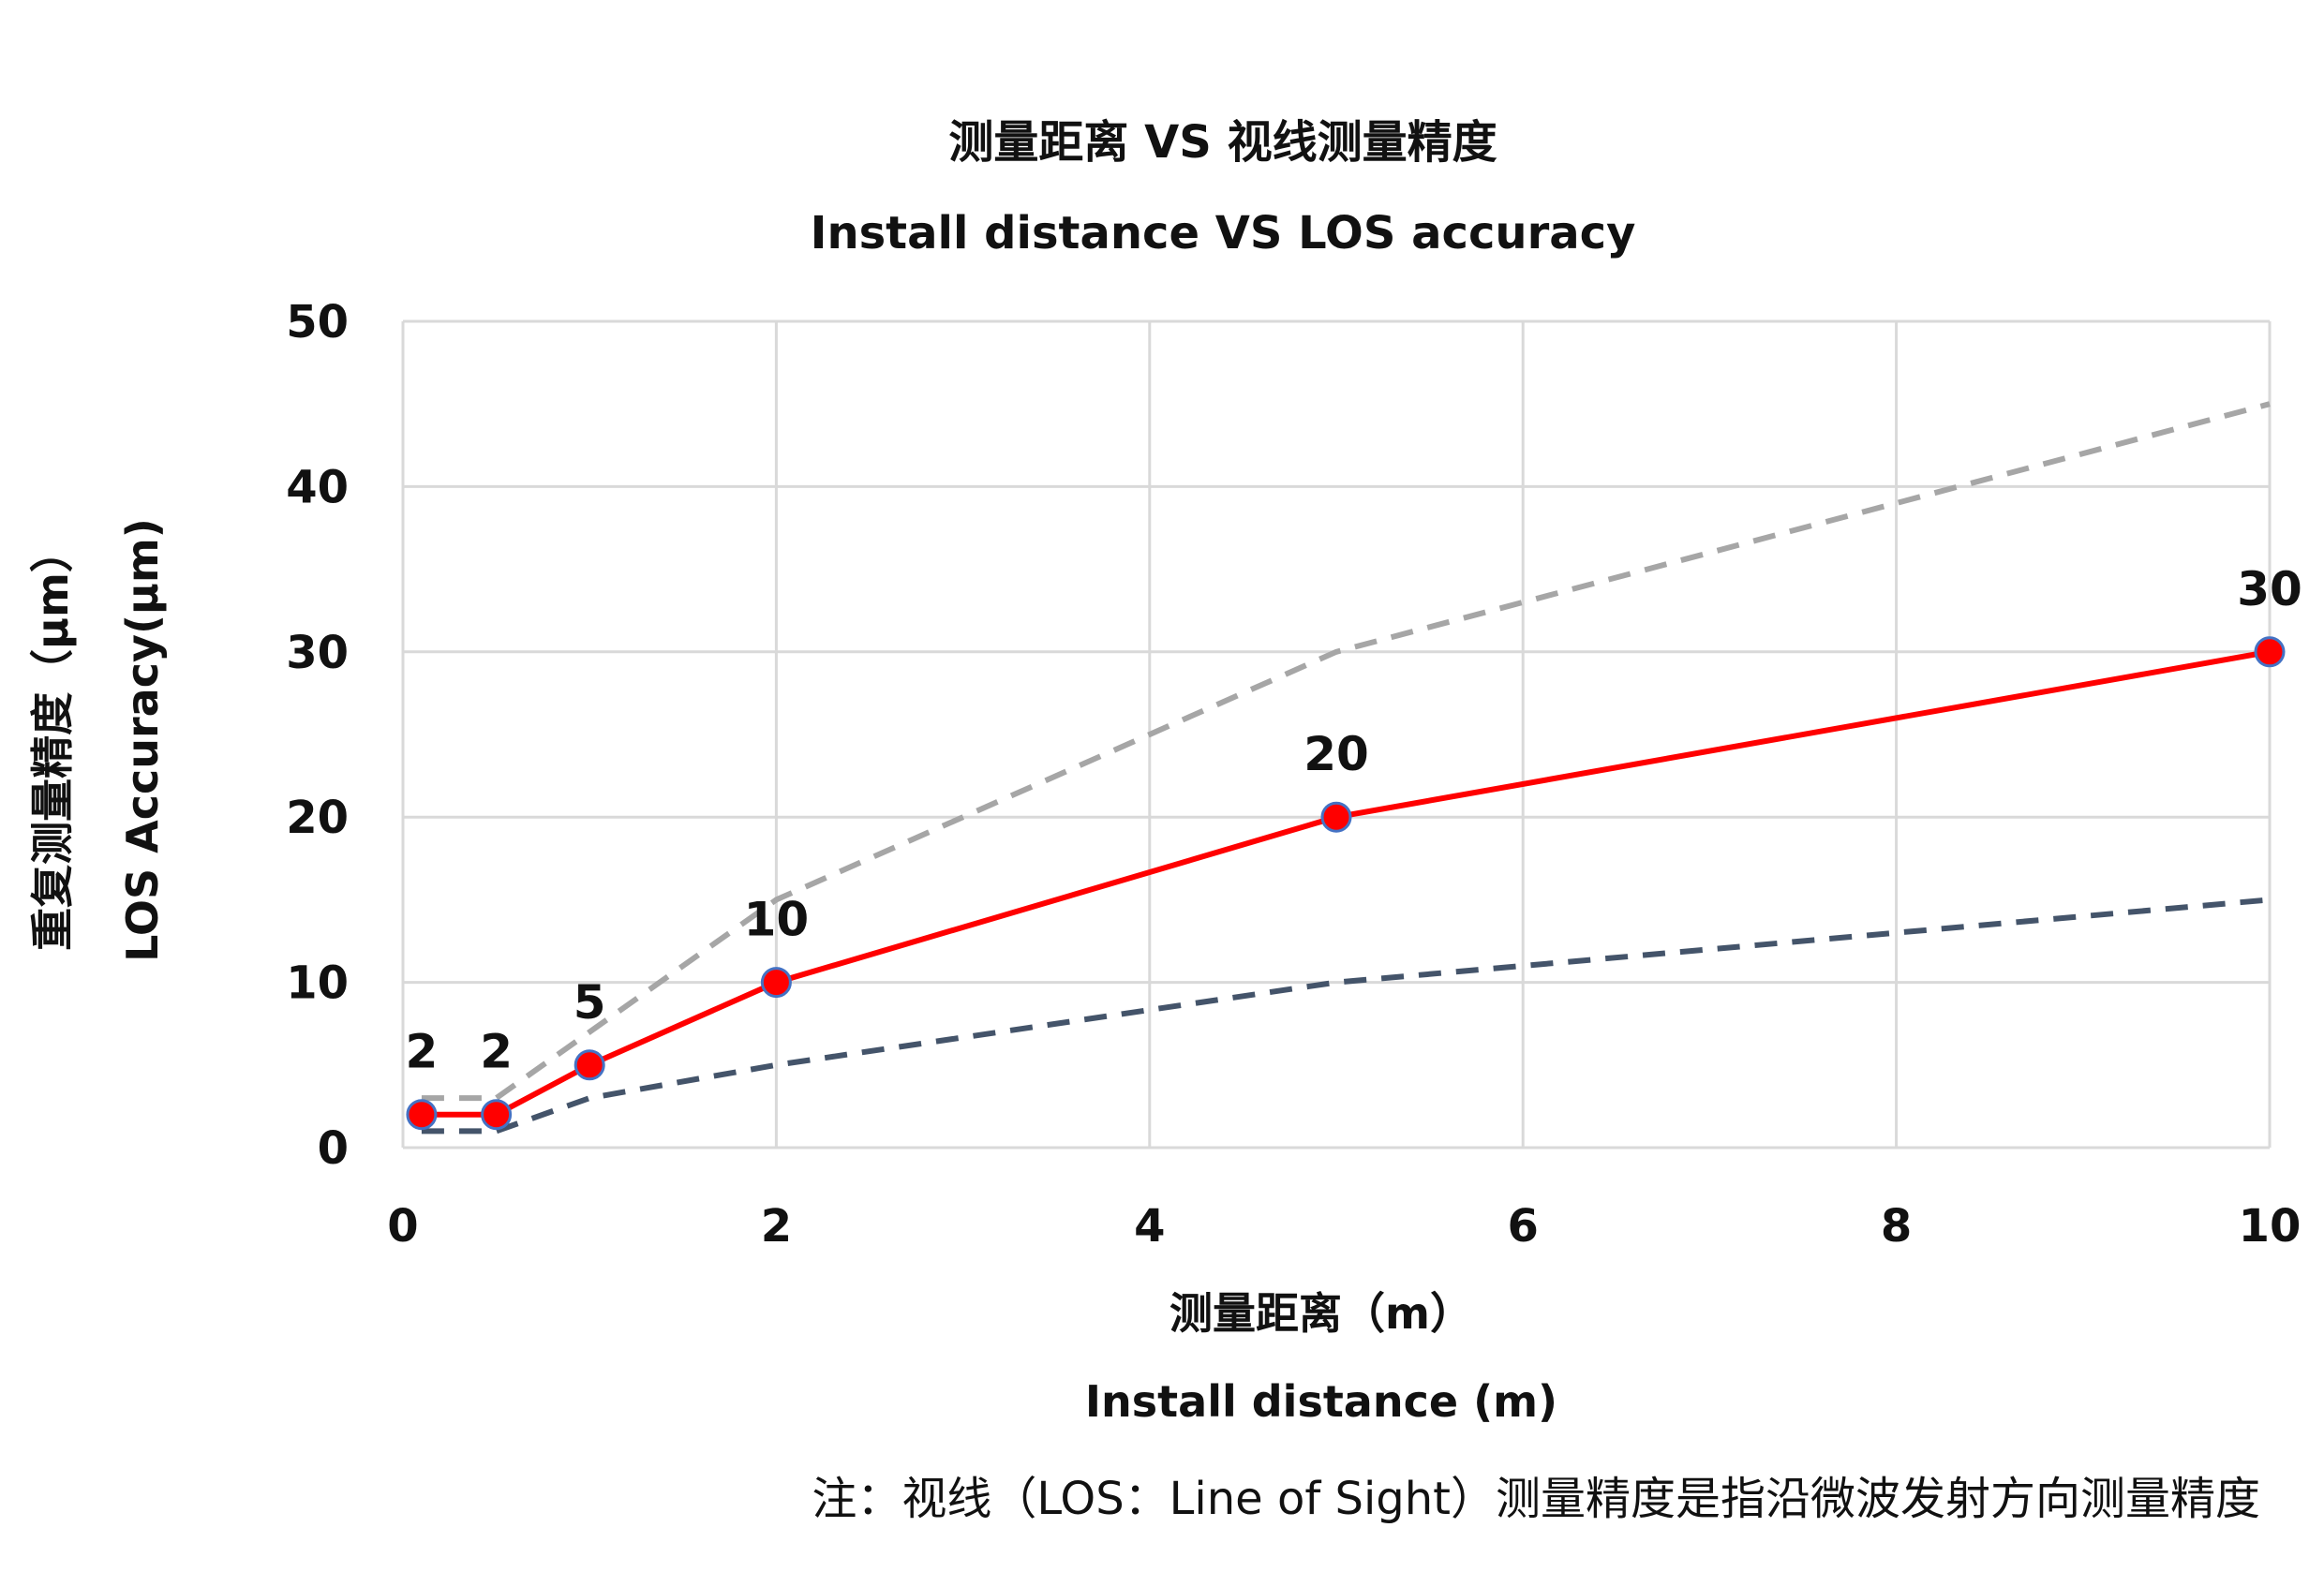 This screenshot has width=2324, height=1572. Describe the element at coordinates (317, 653) in the screenshot. I see `y-tick-label: 30` at that location.